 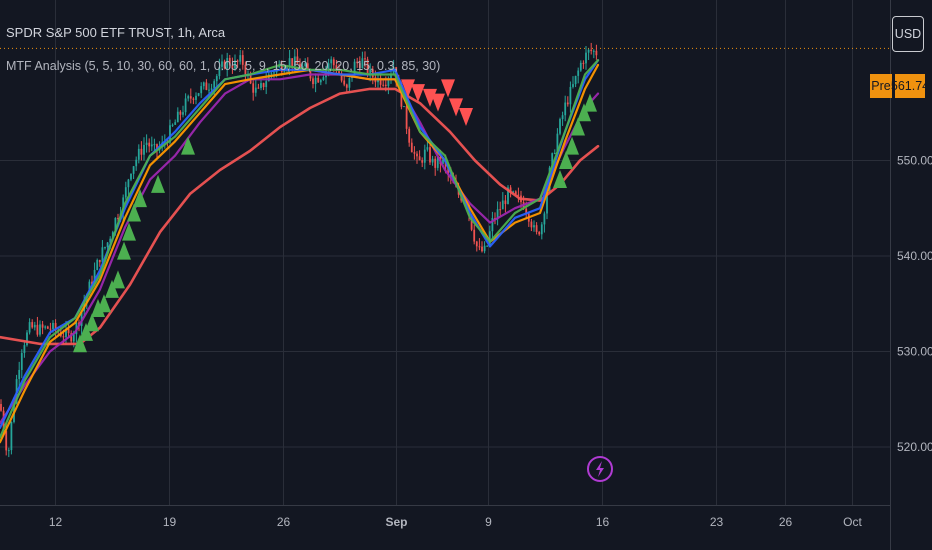 What do you see at coordinates (914, 161) in the screenshot?
I see `y-tick-label: 550.00` at bounding box center [914, 161].